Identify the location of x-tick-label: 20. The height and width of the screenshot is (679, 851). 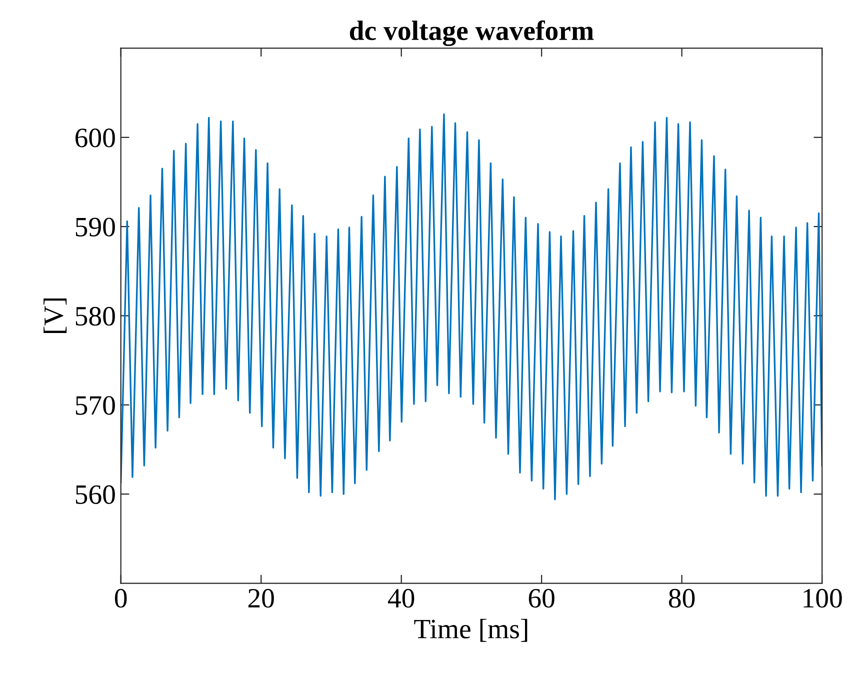
(261, 598).